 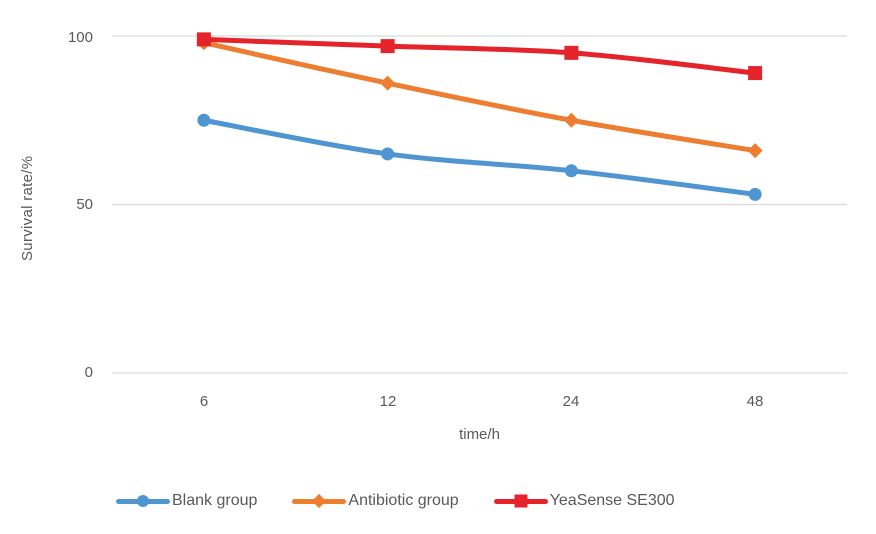 What do you see at coordinates (88, 372) in the screenshot?
I see `y-tick-label: 0` at bounding box center [88, 372].